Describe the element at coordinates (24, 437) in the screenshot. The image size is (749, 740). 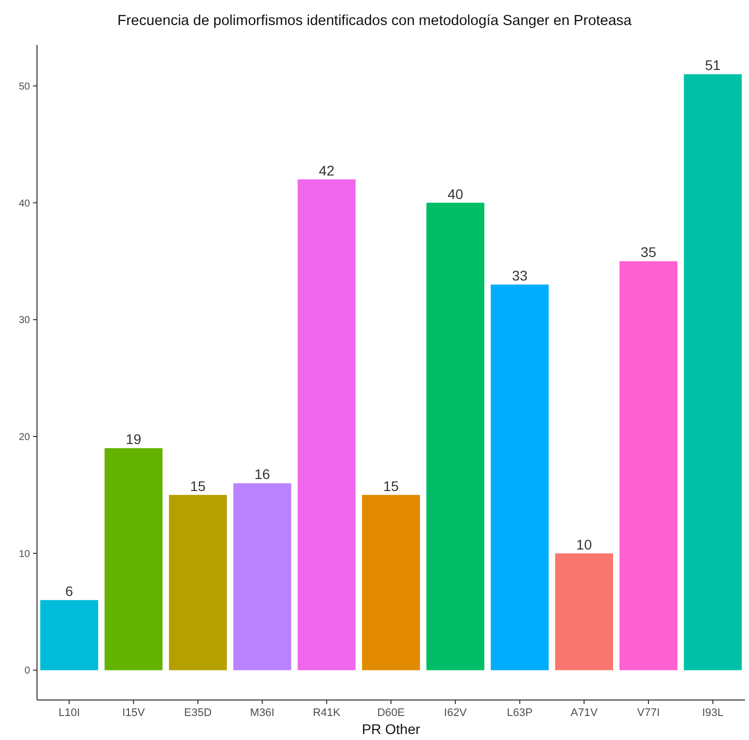
I see `y-tick-label: 20` at that location.